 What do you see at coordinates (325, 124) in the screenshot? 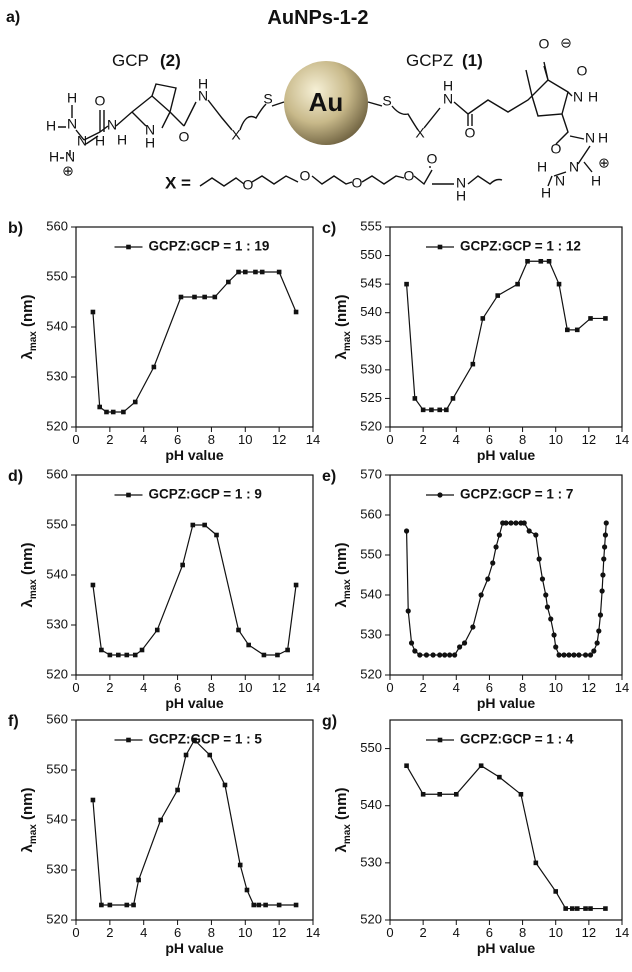
I see `bonds` at bounding box center [325, 124].